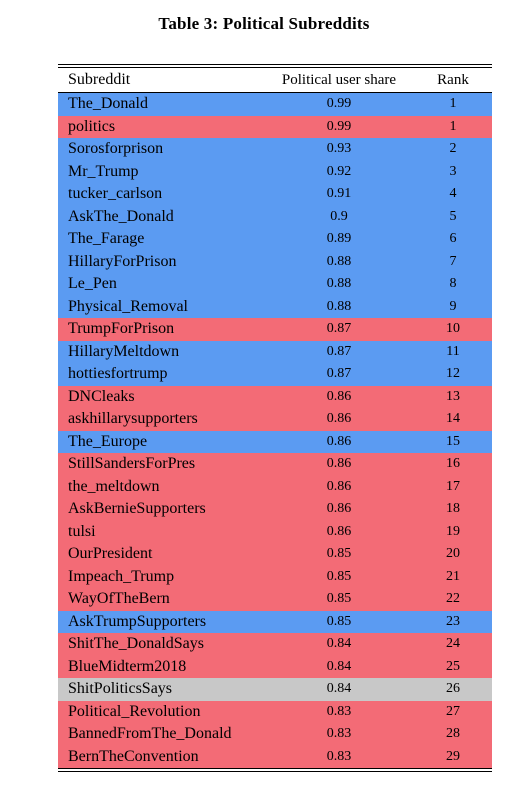 The height and width of the screenshot is (796, 528). I want to click on table-row: tucker_carlson 0.91 4, so click(275, 194).